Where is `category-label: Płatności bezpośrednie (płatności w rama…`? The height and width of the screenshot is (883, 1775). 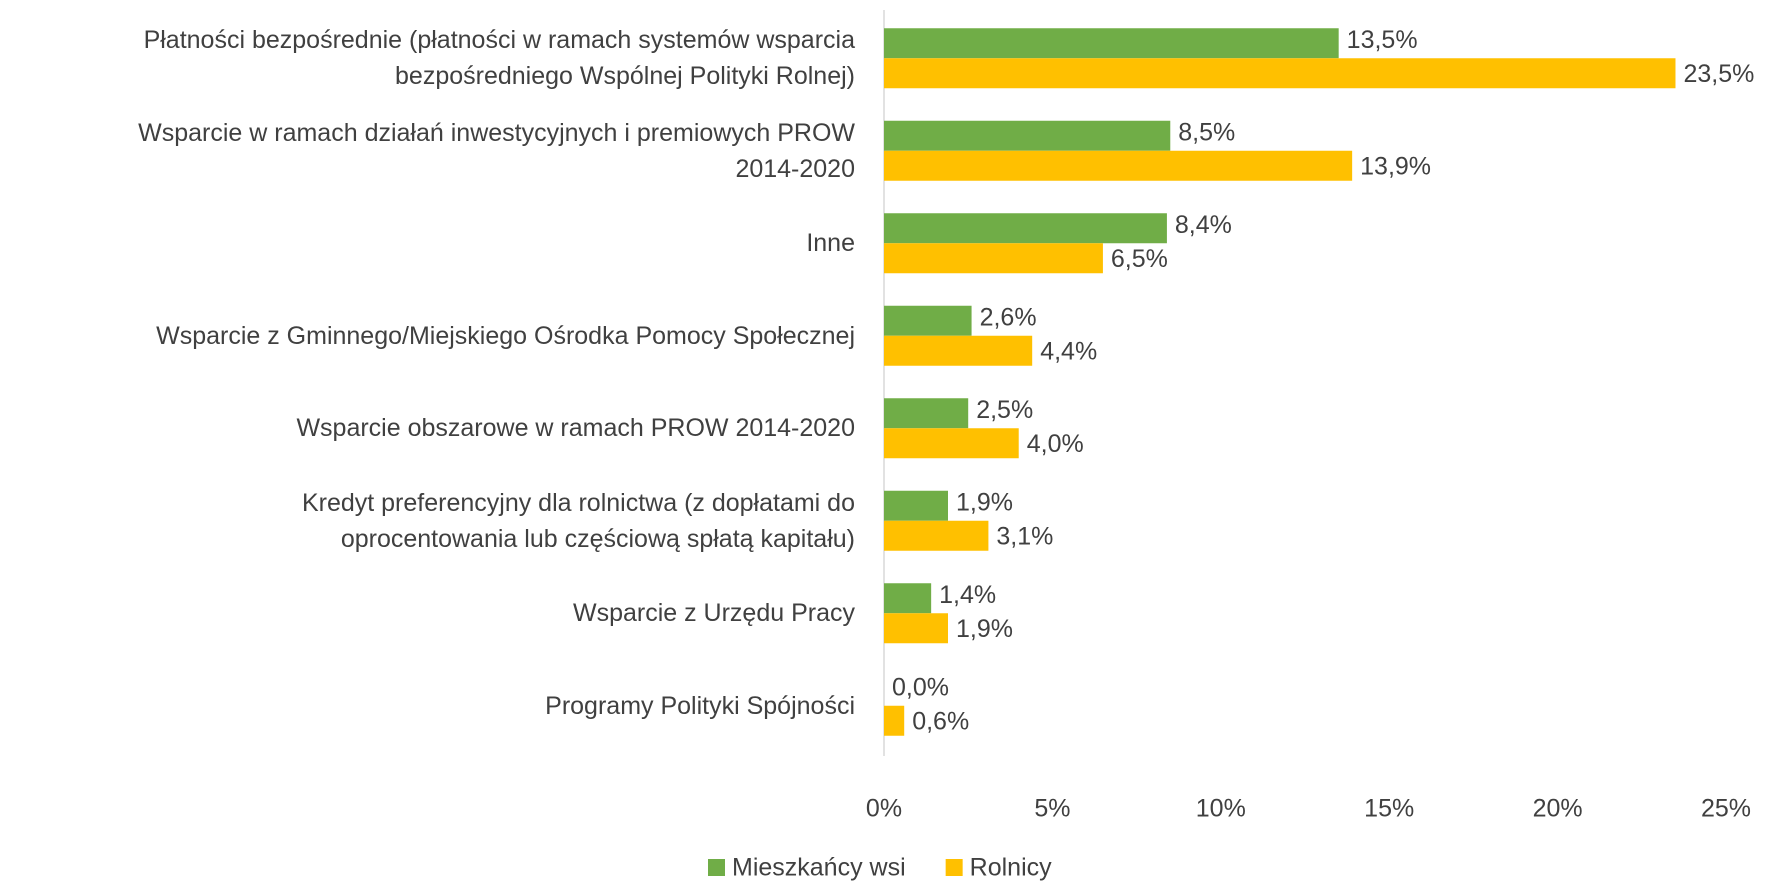 category-label: Płatności bezpośrednie (płatności w rama… is located at coordinates (499, 58).